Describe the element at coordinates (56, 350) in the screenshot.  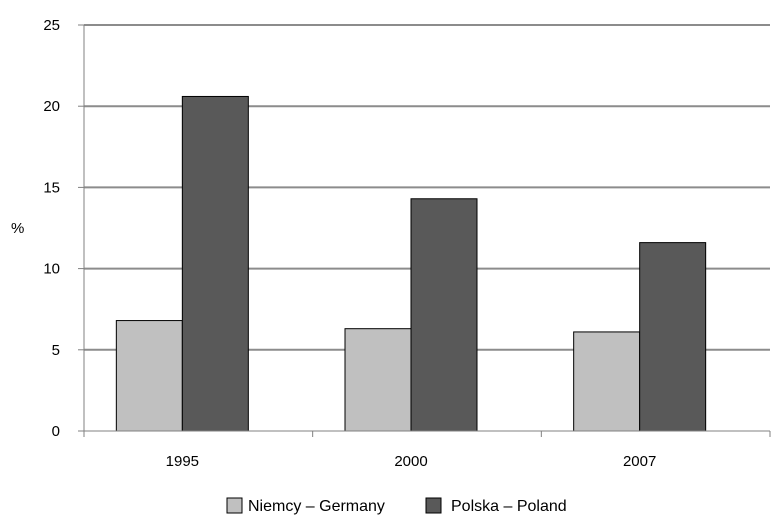
I see `y-tick-label: 5` at that location.